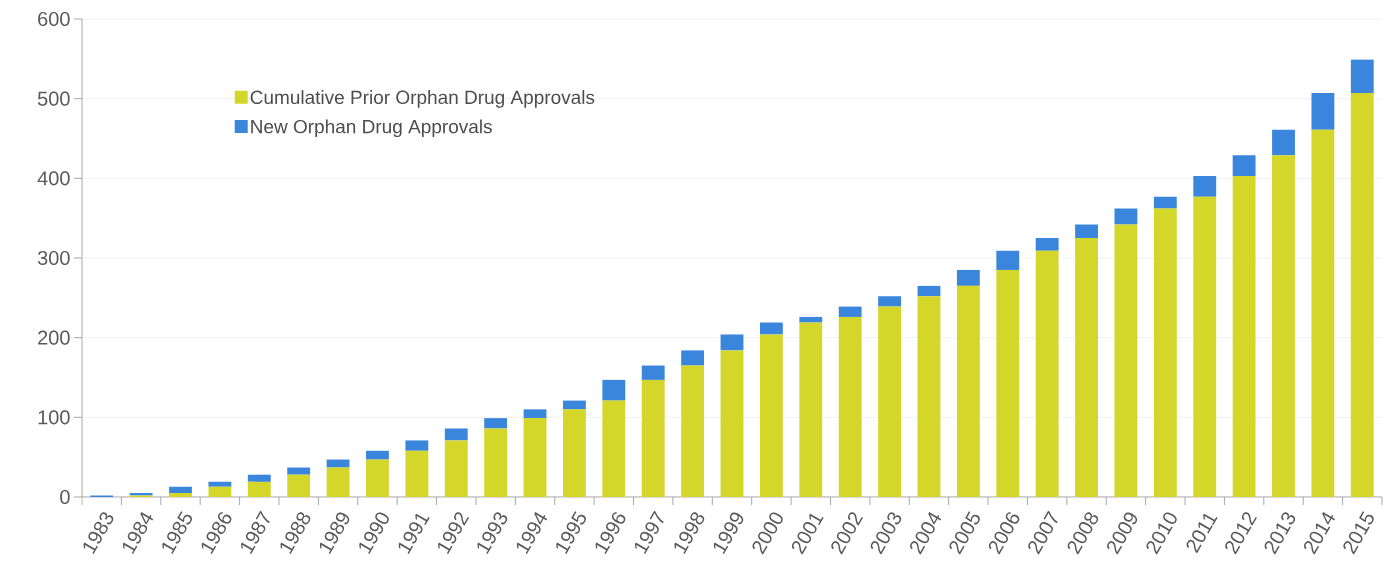 This screenshot has height=575, width=1383. Describe the element at coordinates (54, 417) in the screenshot. I see `y-tick-label: 100` at that location.